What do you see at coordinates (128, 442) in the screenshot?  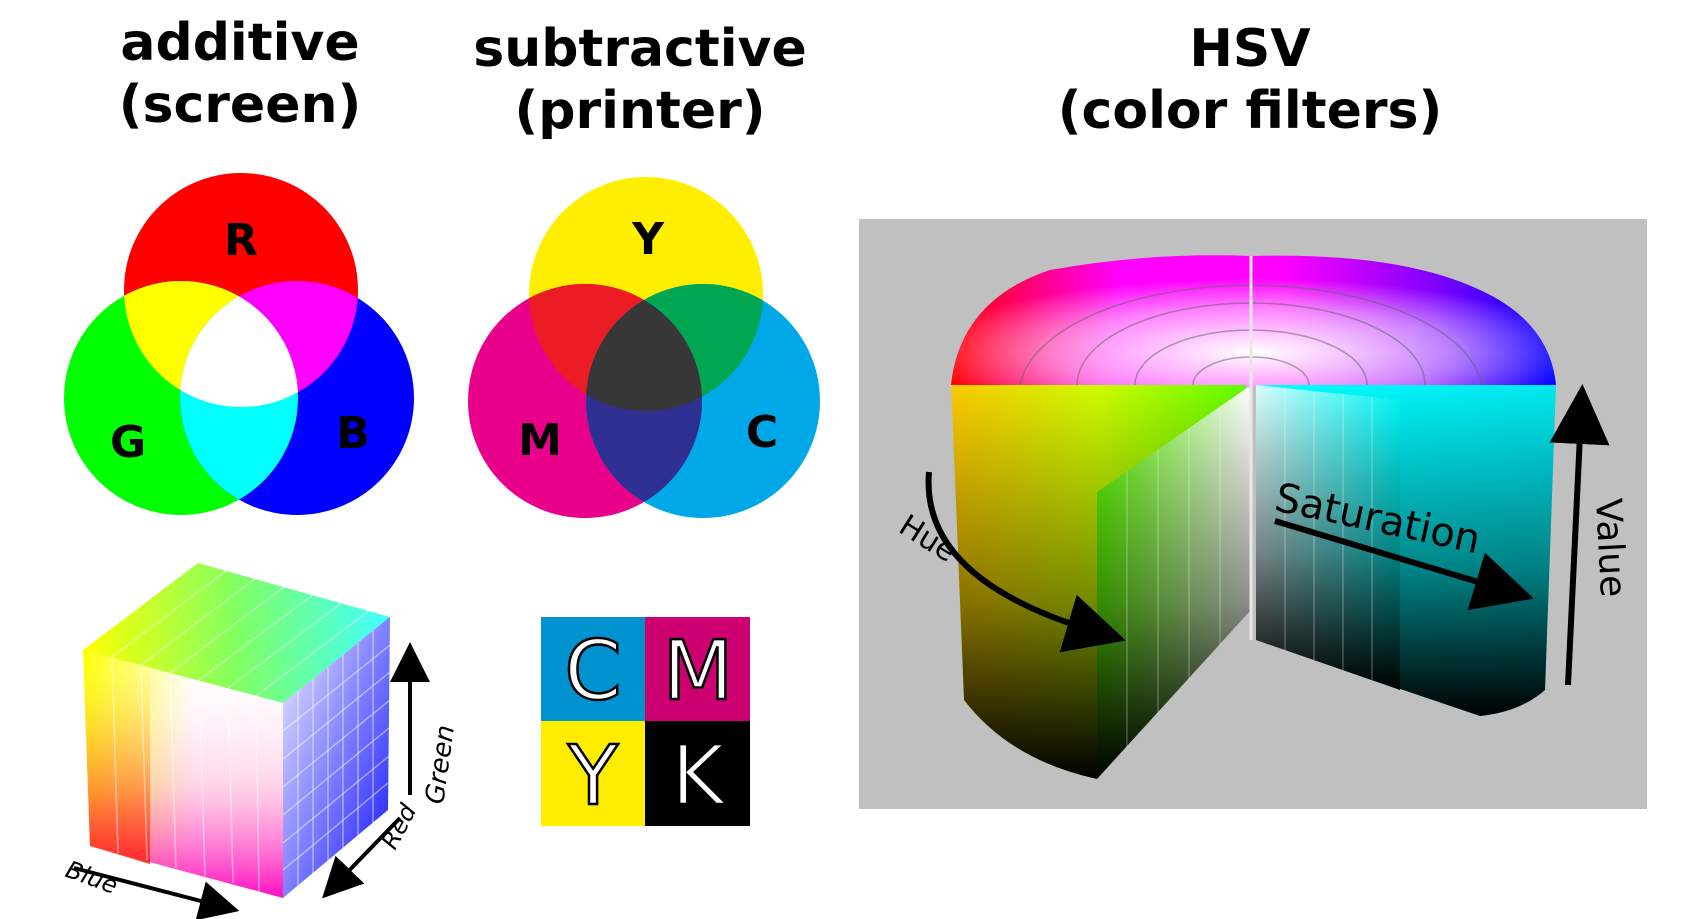 I see `label-g: G` at bounding box center [128, 442].